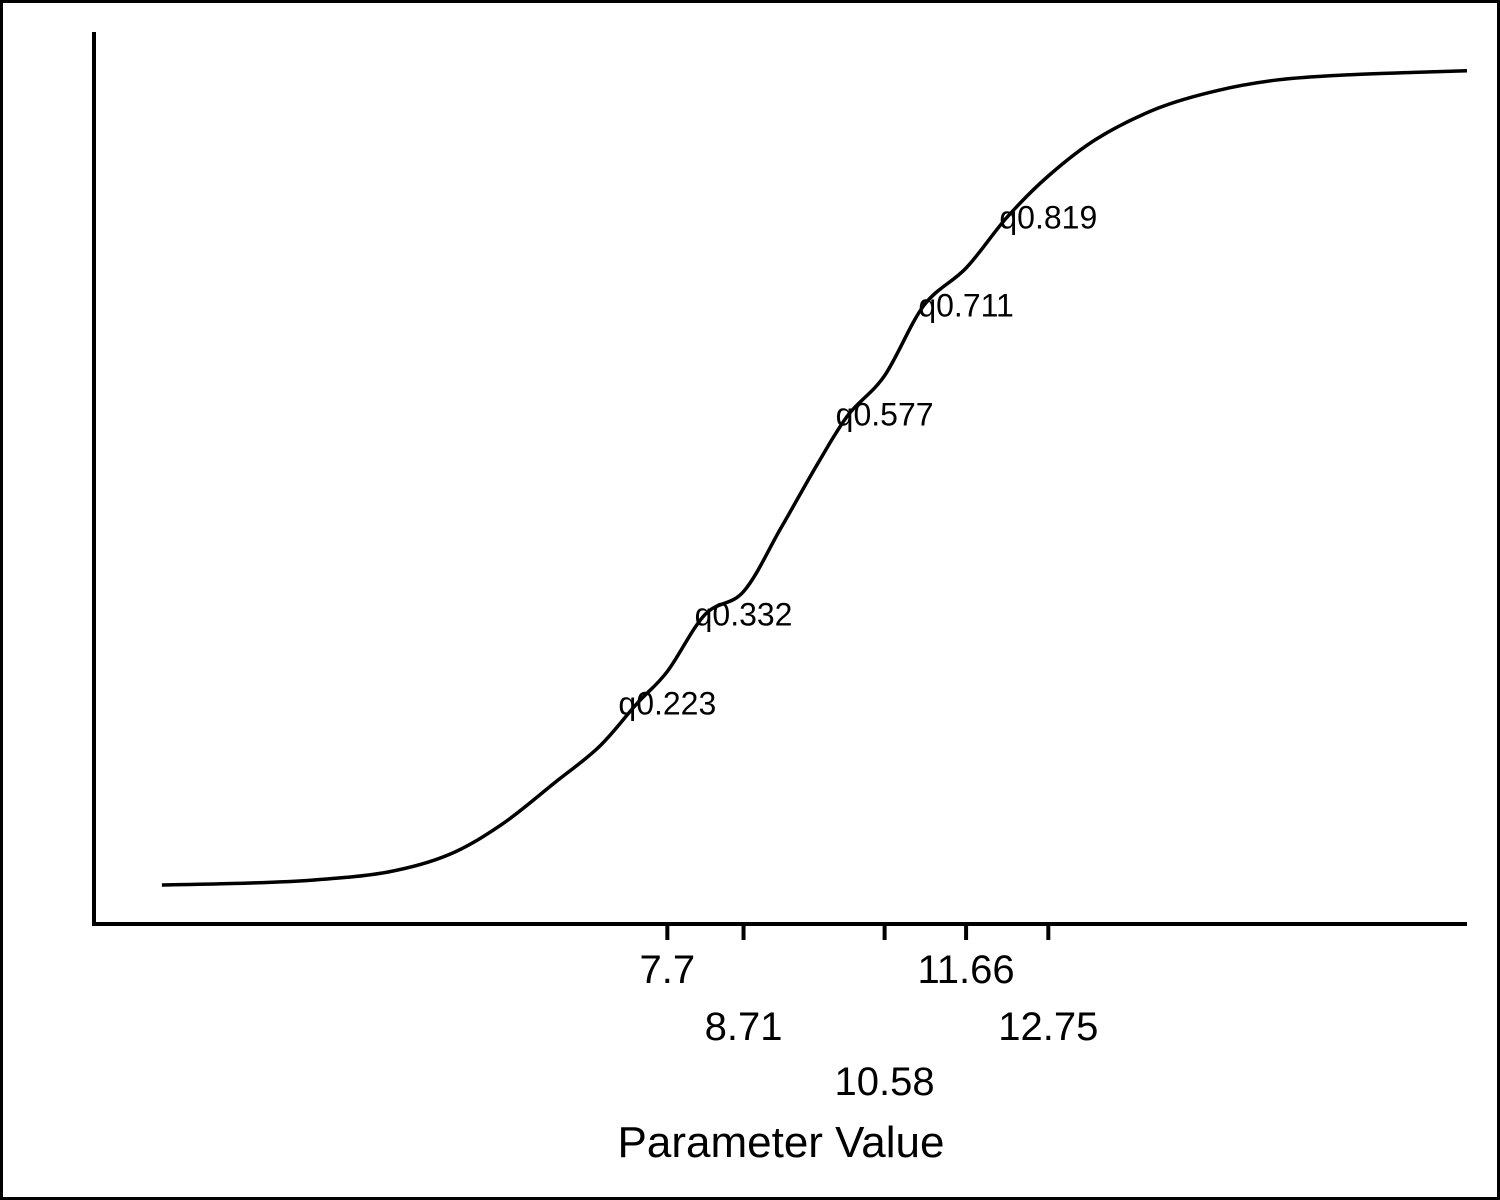  Describe the element at coordinates (966, 306) in the screenshot. I see `quantile-label: q0.711` at that location.